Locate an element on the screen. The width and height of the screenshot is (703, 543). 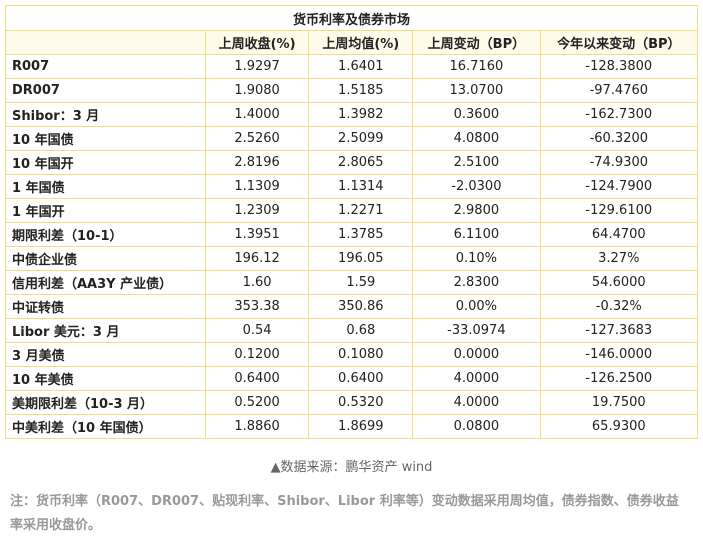
row-label: 中美利差（10 年国债） is located at coordinates (105, 426).